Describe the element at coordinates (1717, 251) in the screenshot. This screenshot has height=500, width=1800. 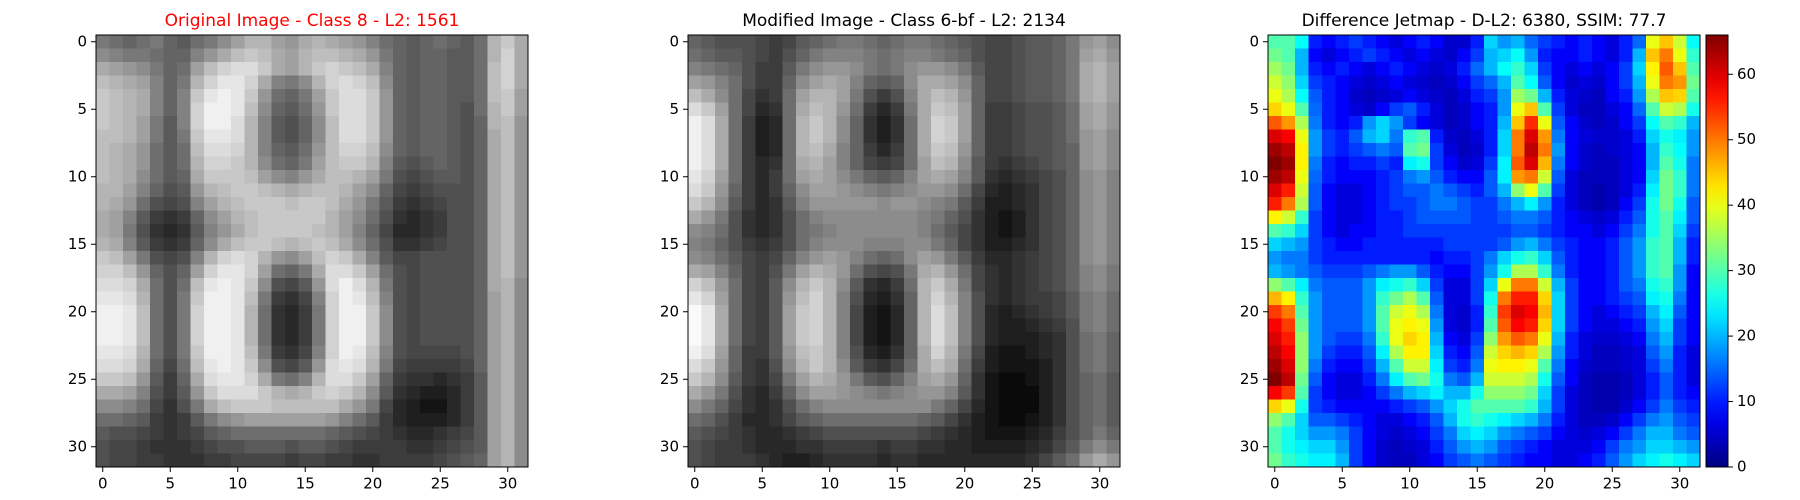
I see `colorbar` at that location.